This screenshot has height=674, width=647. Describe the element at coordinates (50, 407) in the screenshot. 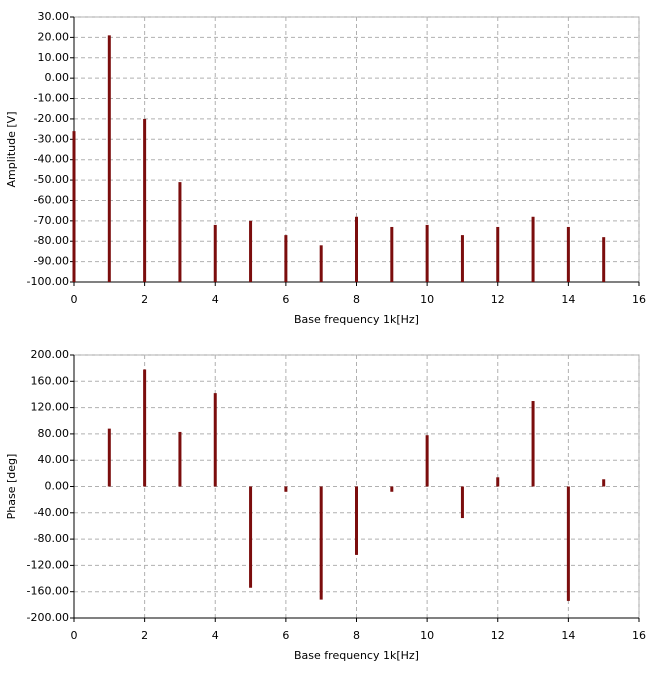

I see `y-tick-label: 120.00` at that location.